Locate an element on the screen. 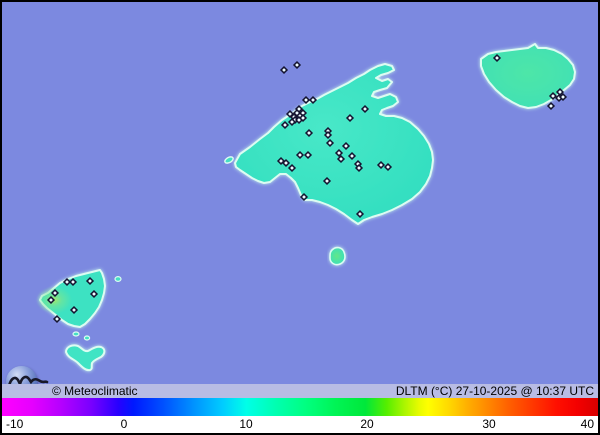 This screenshot has height=435, width=600. meteoclimatic-wave-icon is located at coordinates (28, 381).